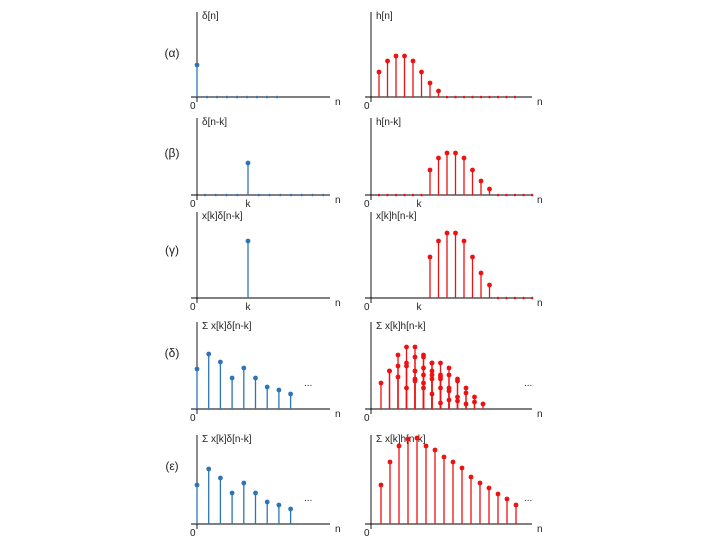 The image size is (720, 540). I want to click on y-label: x[k]δ[n-k], so click(222, 216).